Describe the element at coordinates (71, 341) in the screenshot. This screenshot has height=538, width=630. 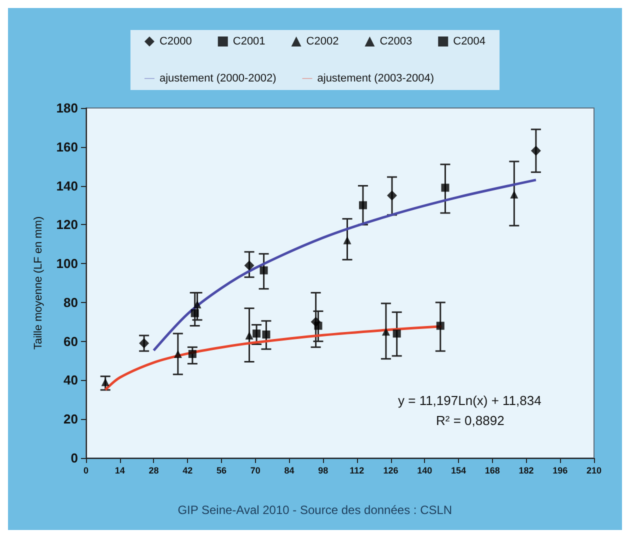
I see `y-tick-label: 60` at that location.